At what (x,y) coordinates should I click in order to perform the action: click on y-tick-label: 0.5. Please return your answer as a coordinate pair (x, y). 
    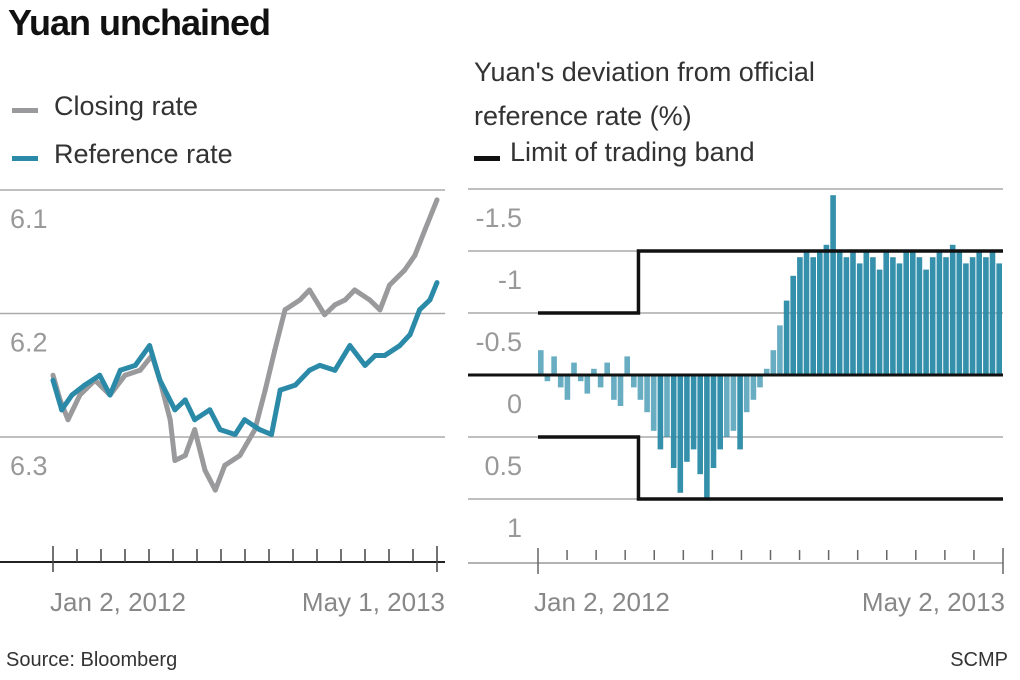
    Looking at the image, I should click on (503, 466).